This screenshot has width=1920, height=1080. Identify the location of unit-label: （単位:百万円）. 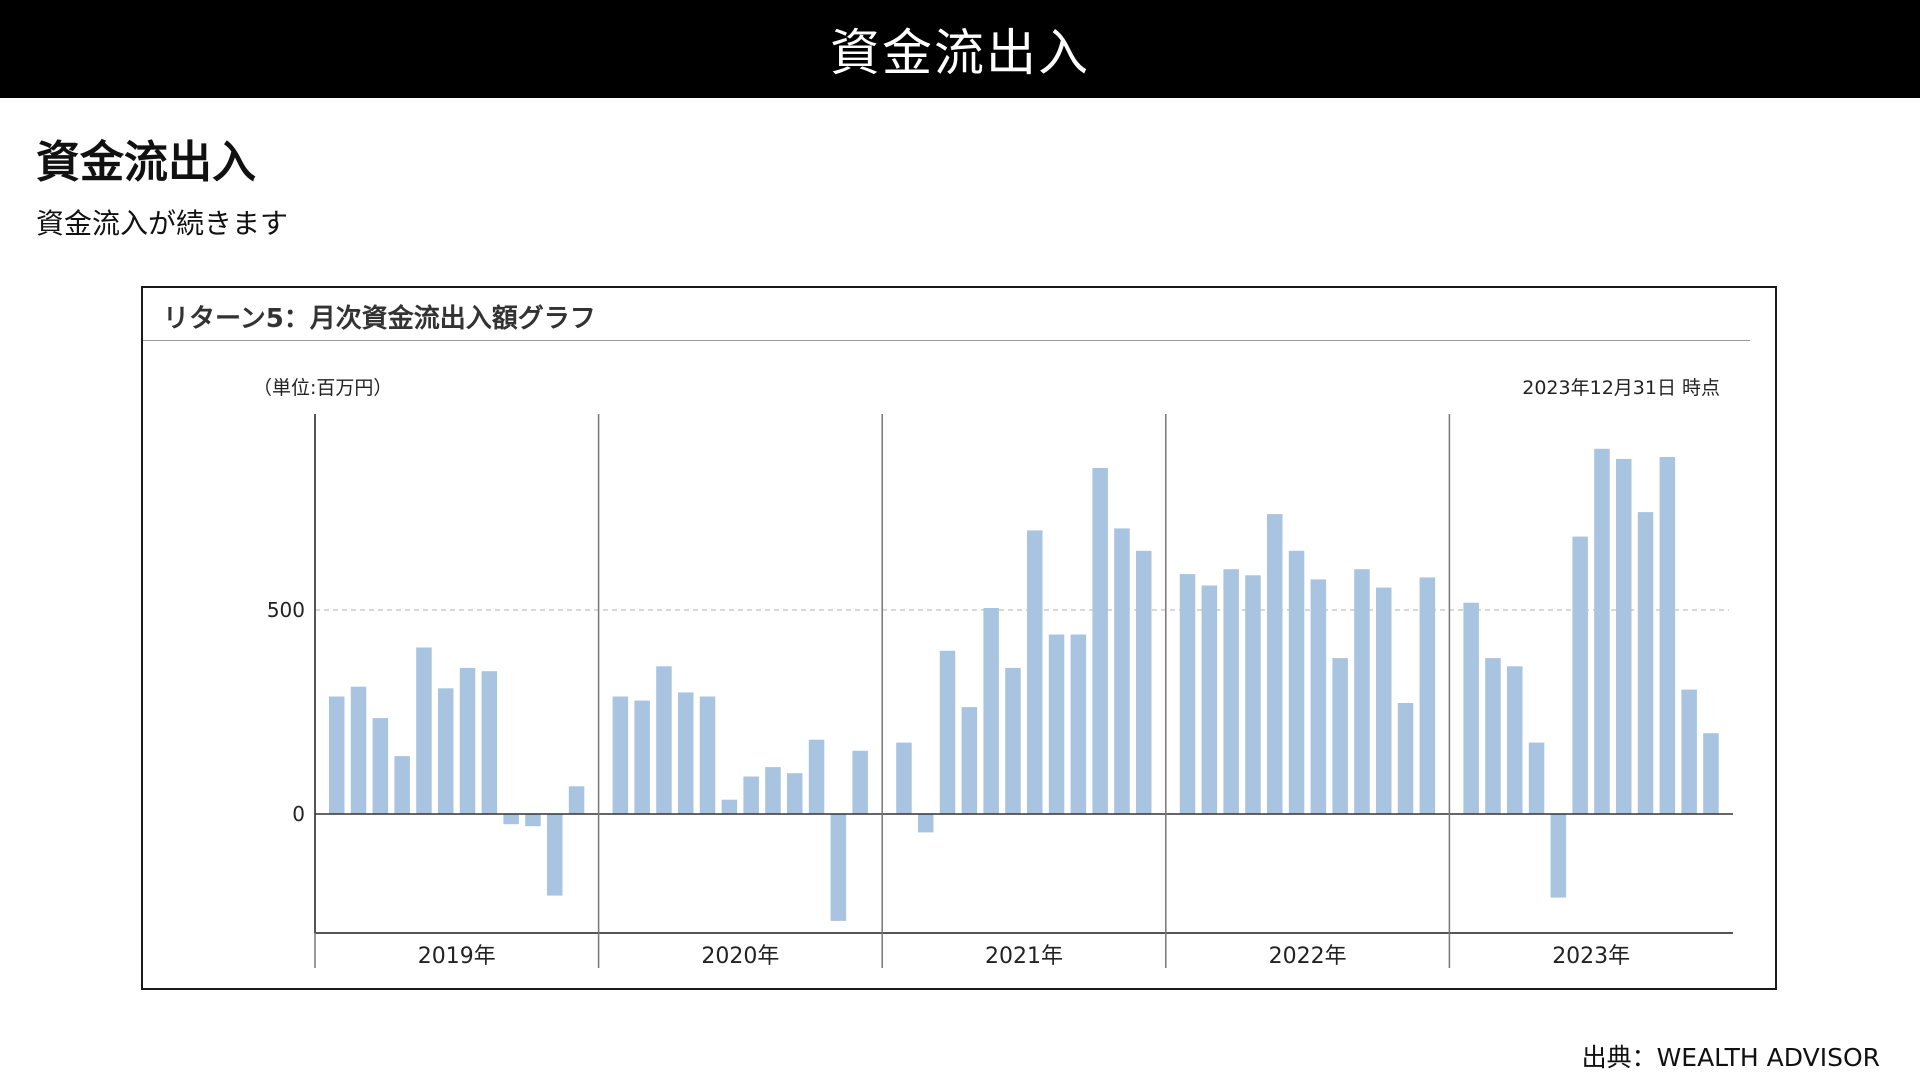
(322, 388).